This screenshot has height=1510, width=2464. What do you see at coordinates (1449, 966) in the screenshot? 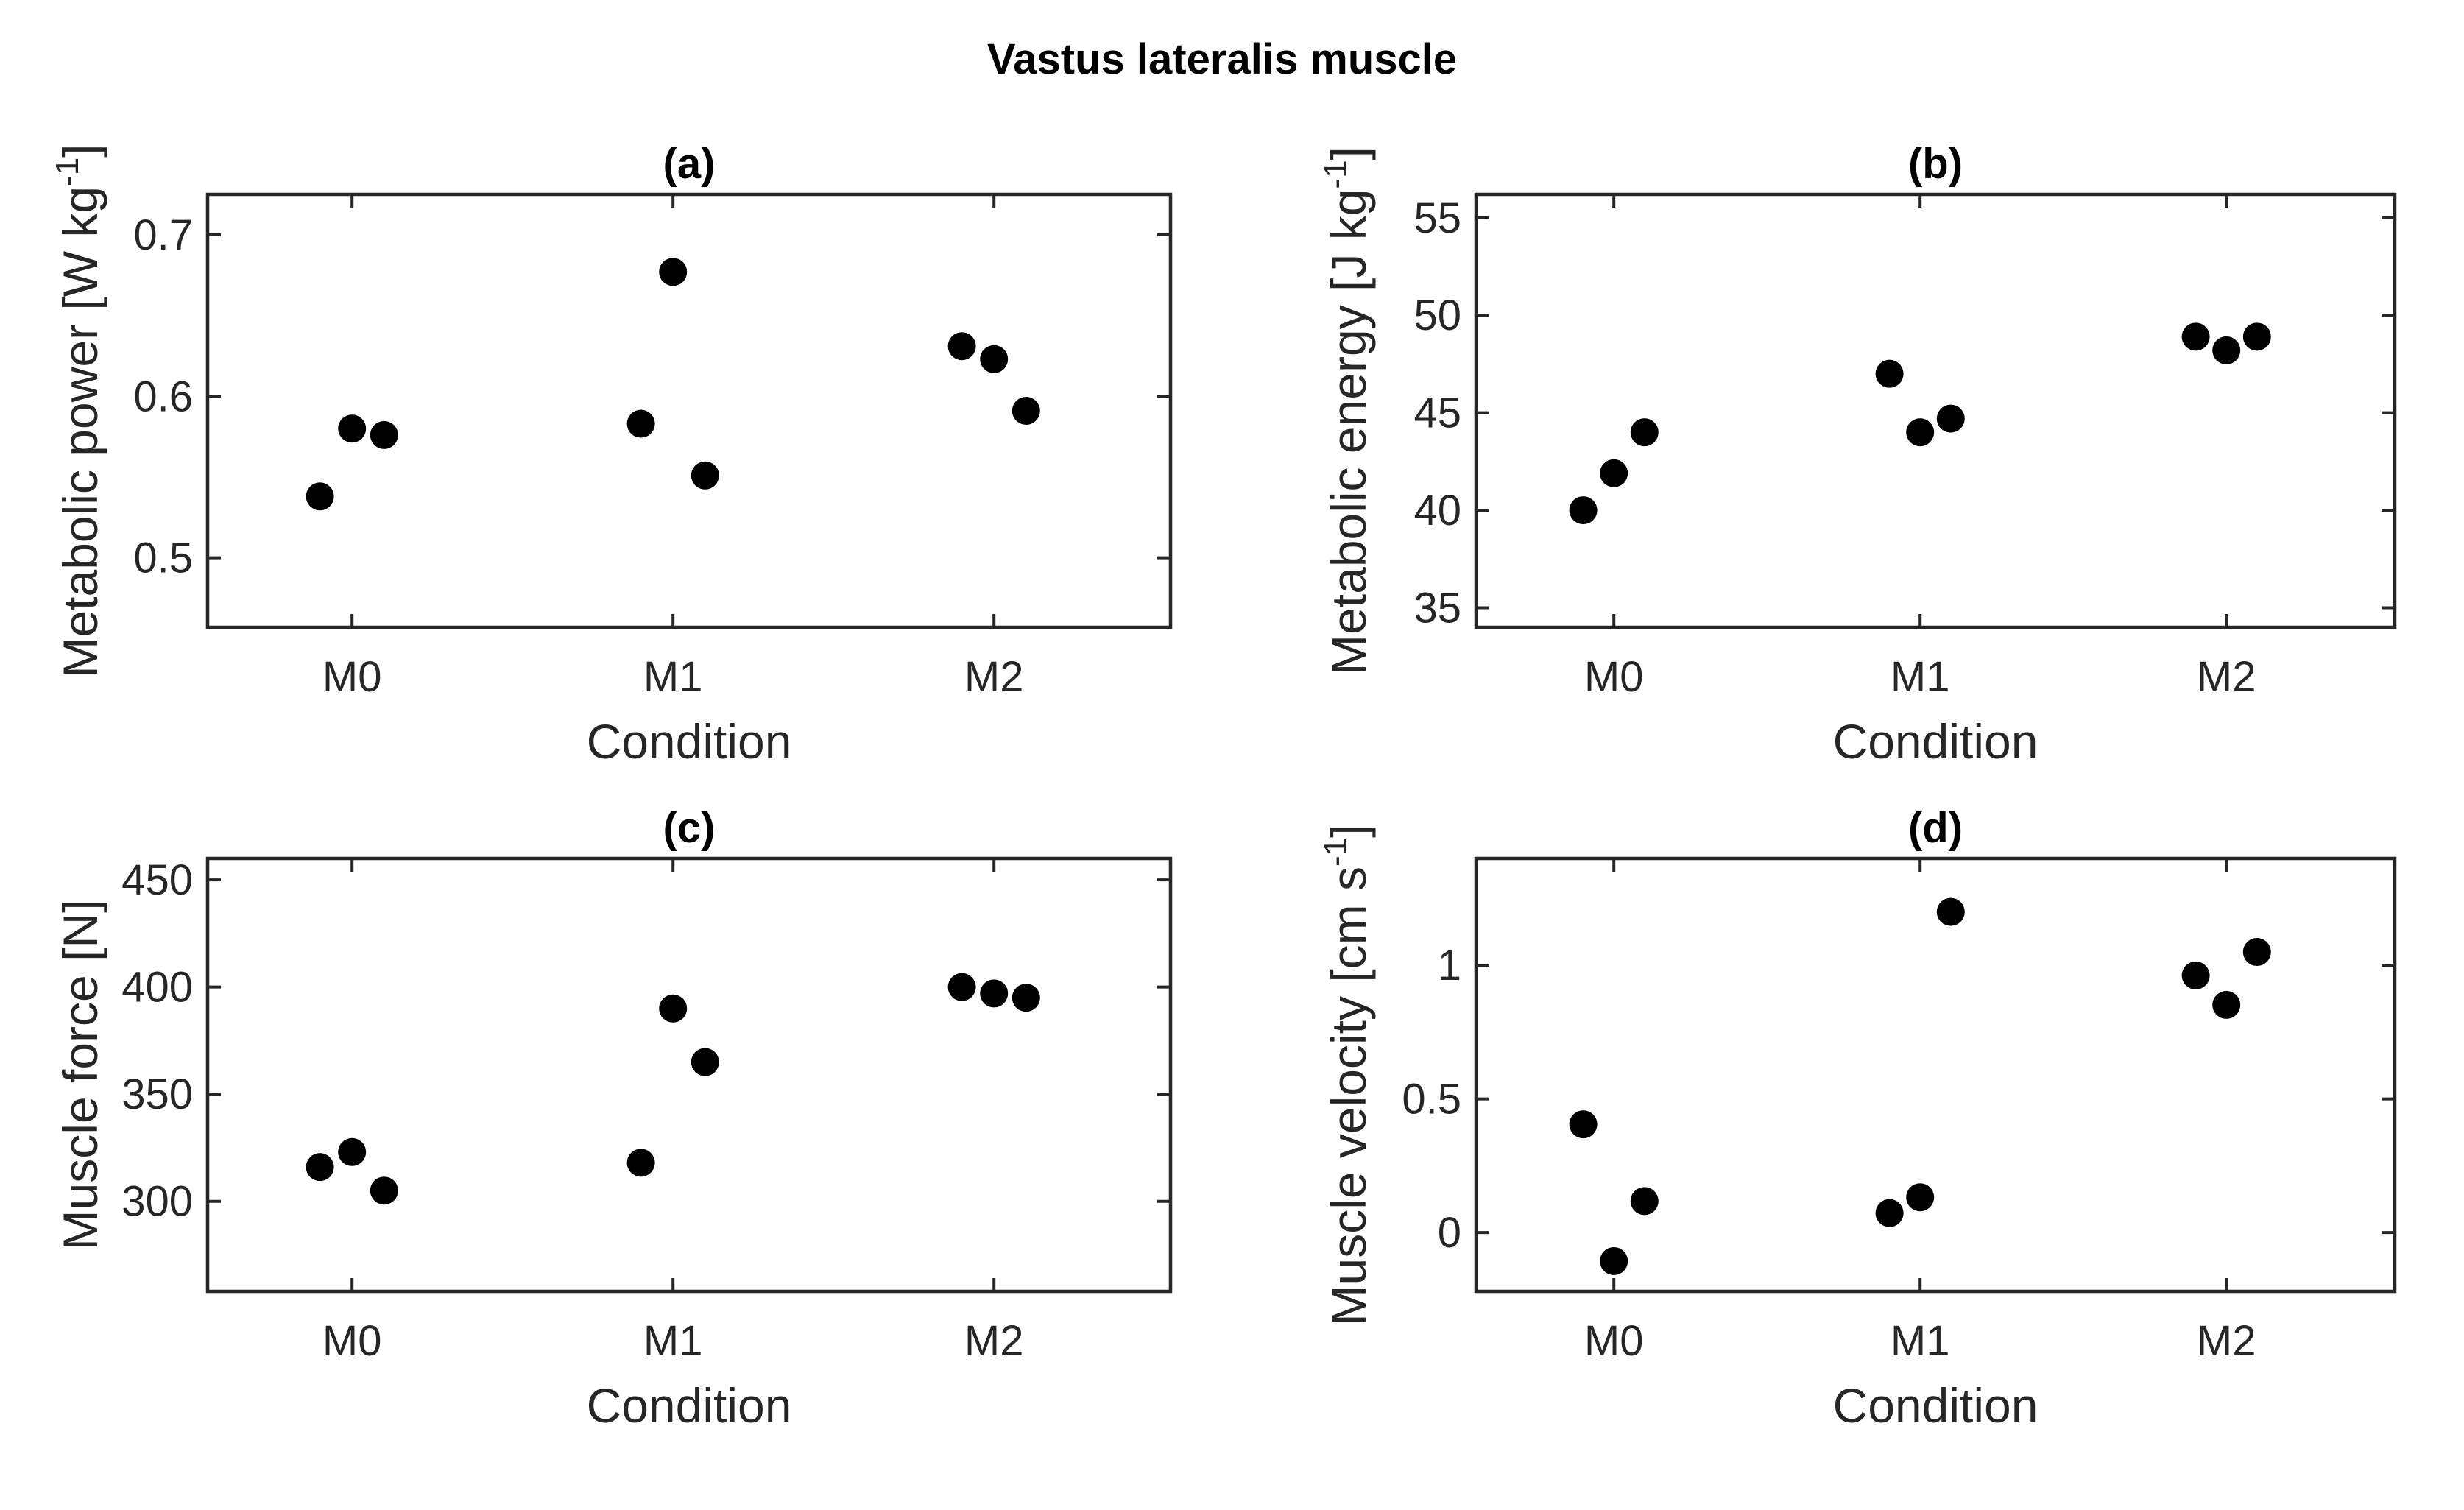
I see `y-tick-label: 1` at bounding box center [1449, 966].